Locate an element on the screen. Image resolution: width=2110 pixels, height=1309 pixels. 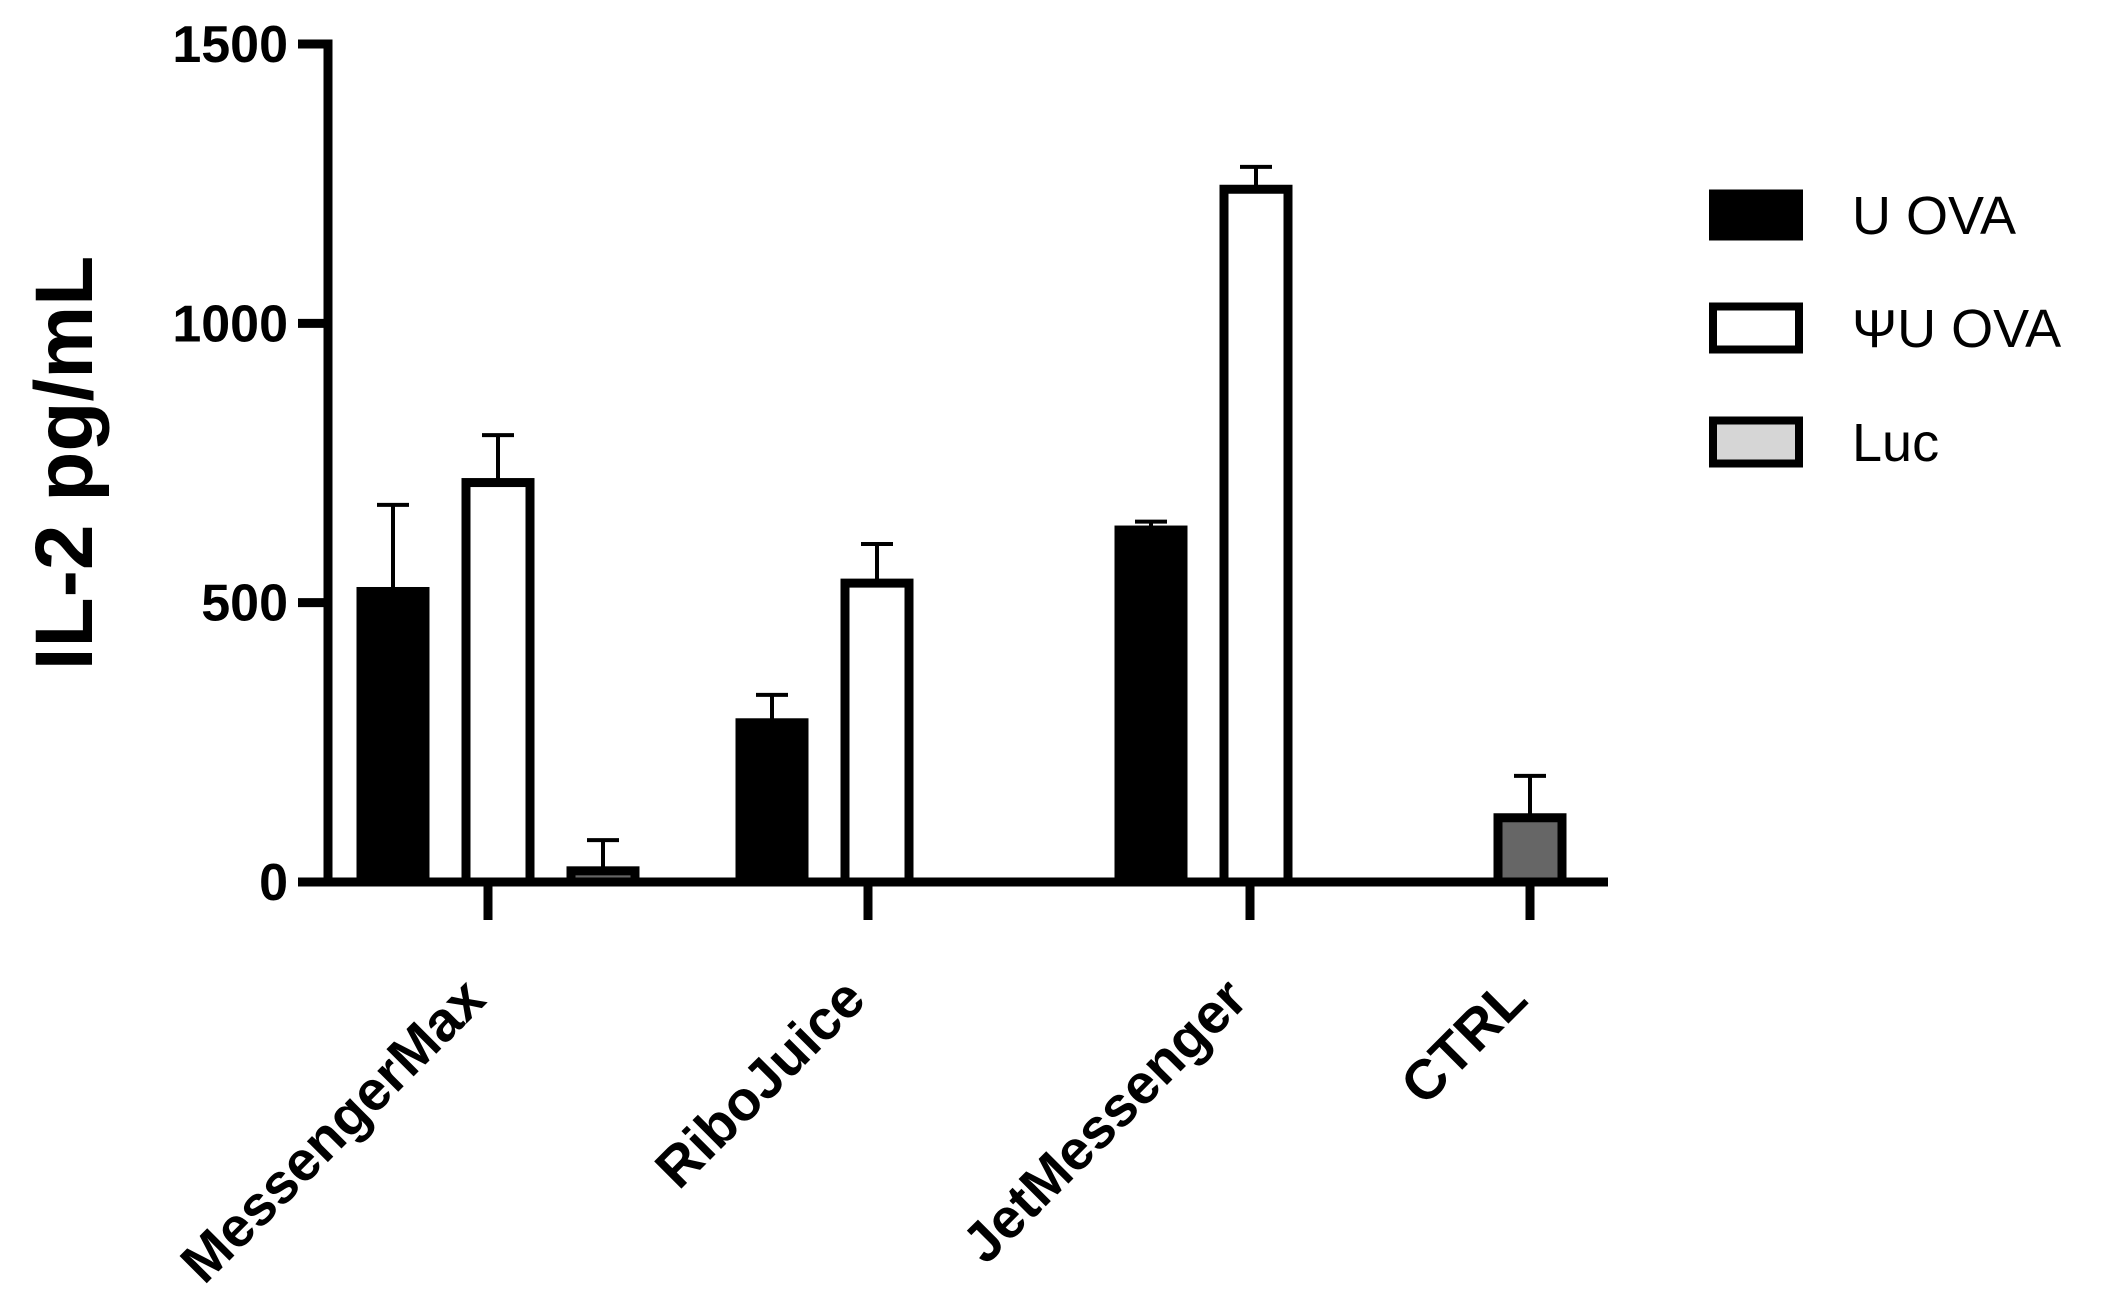
category-label: RiboJuice is located at coordinates (760, 1083).